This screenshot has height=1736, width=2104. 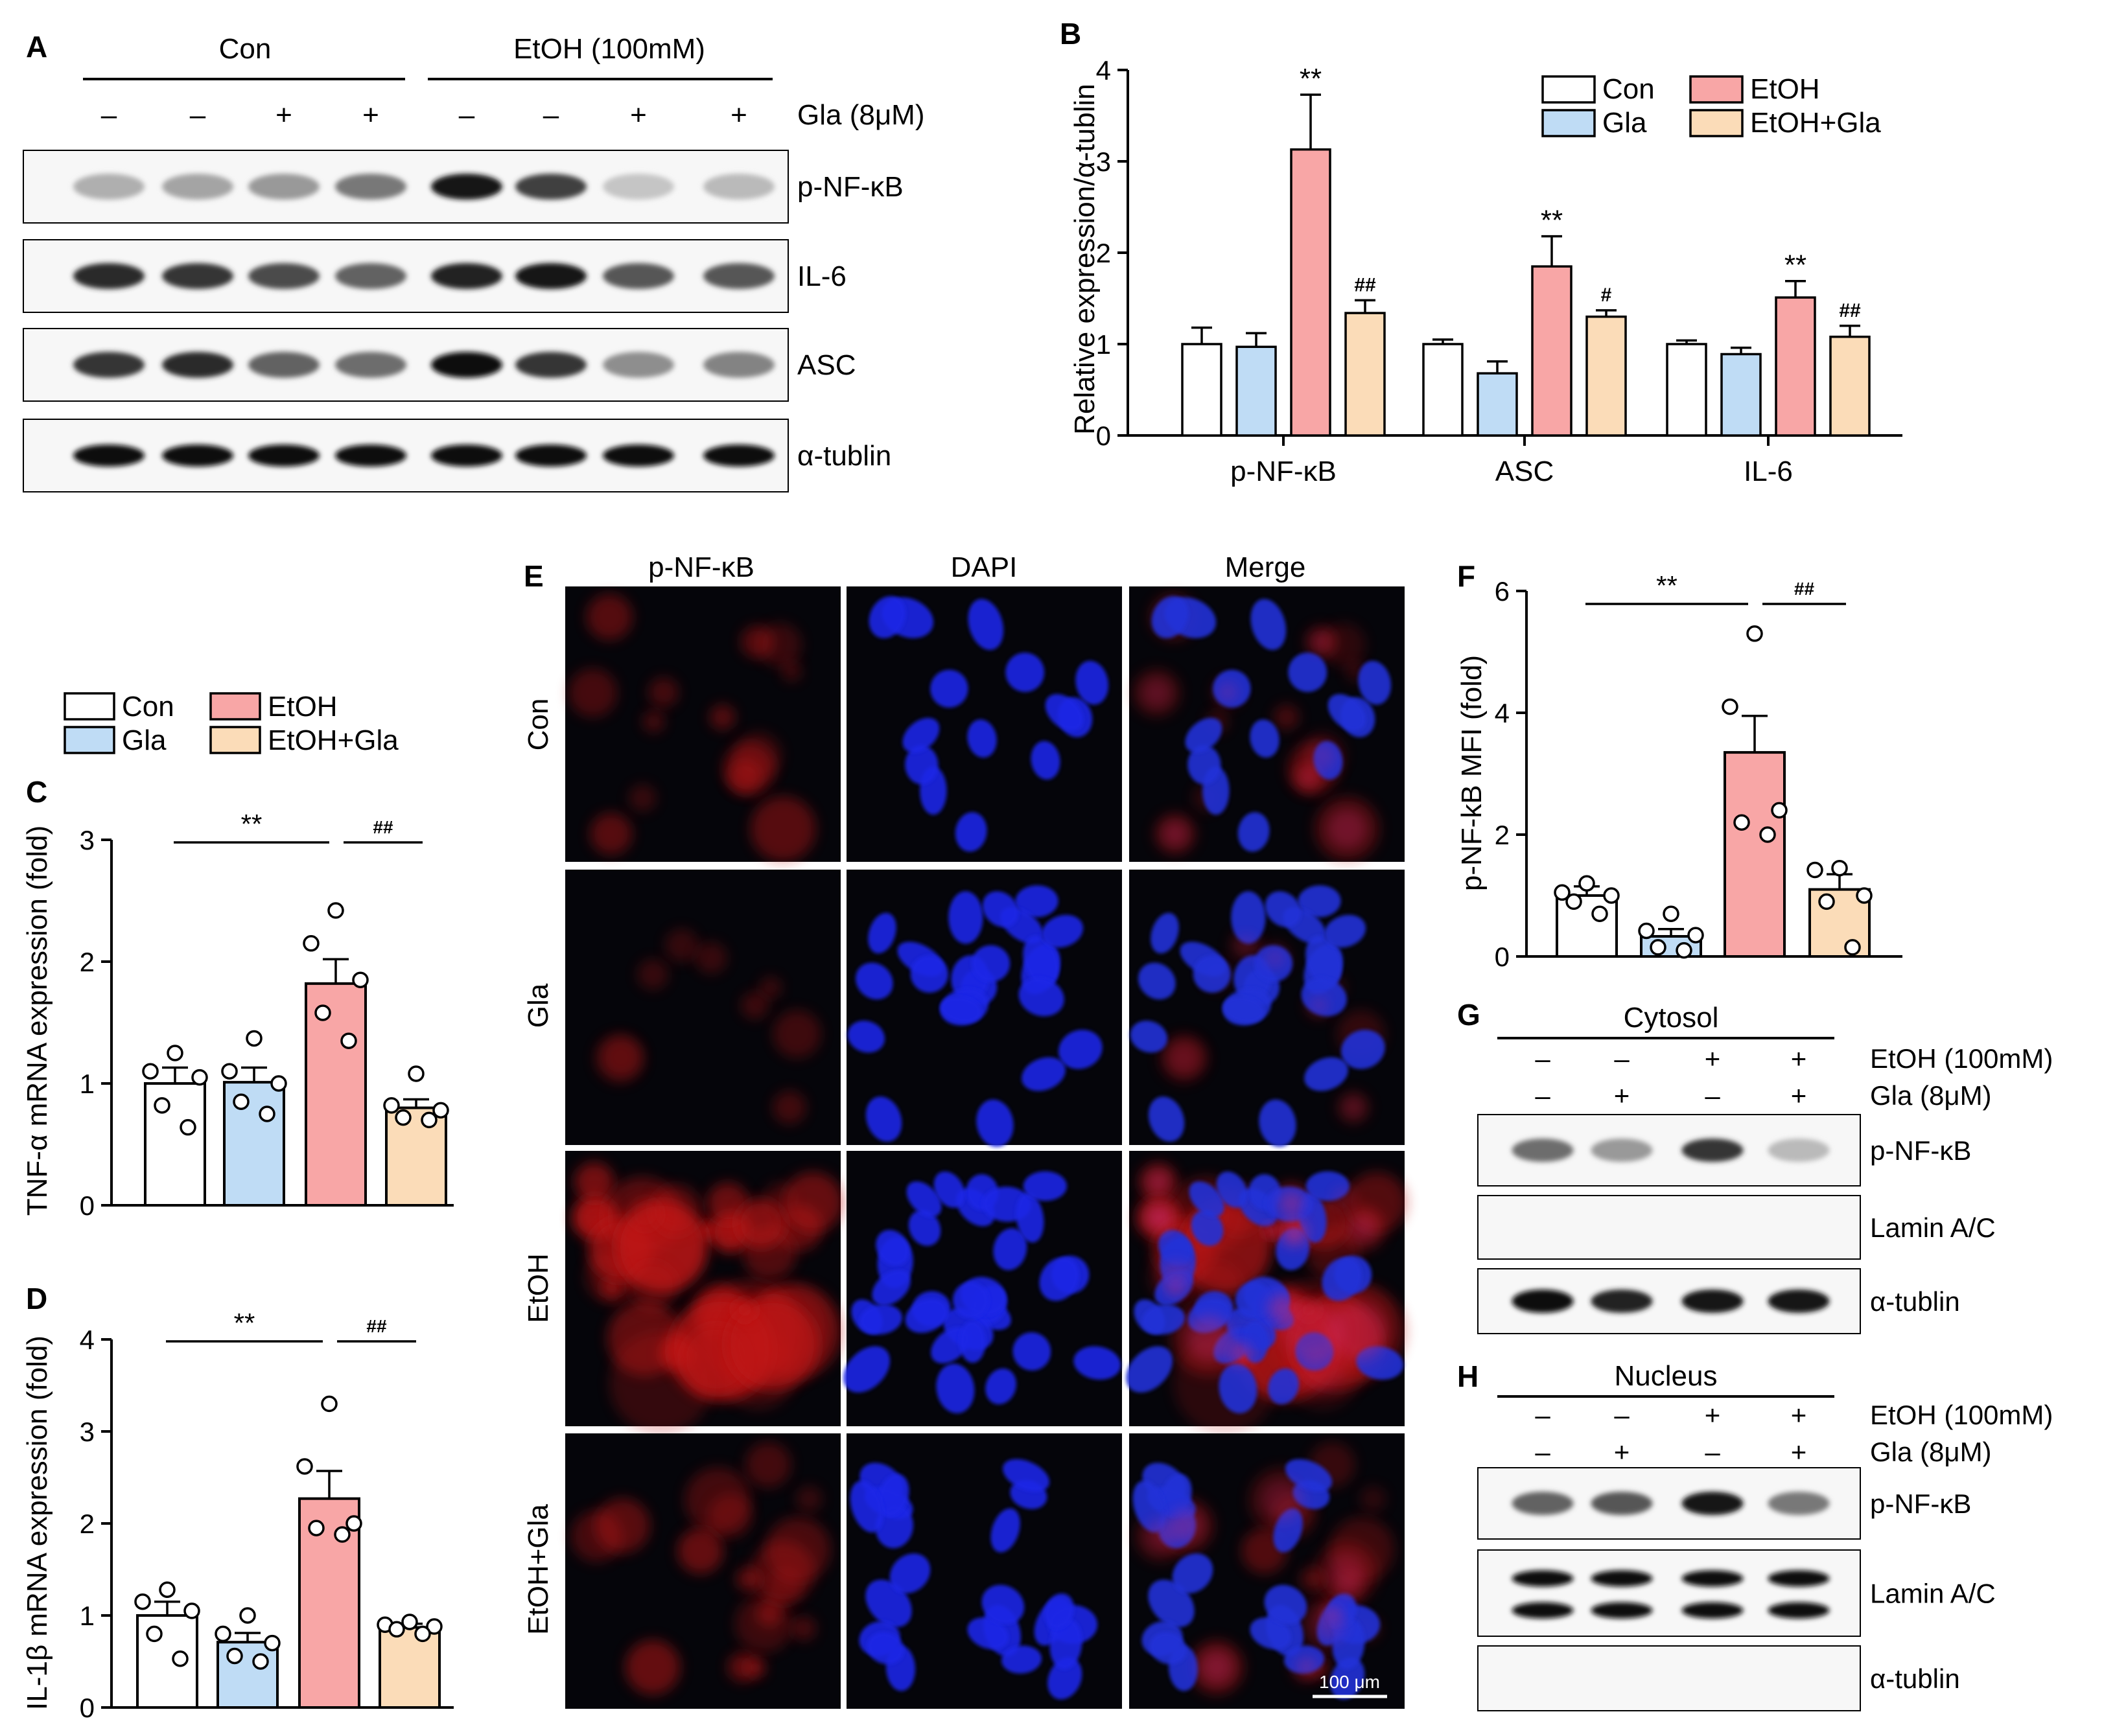 I want to click on h-blot-lamin-a-c, so click(x=1669, y=1593).